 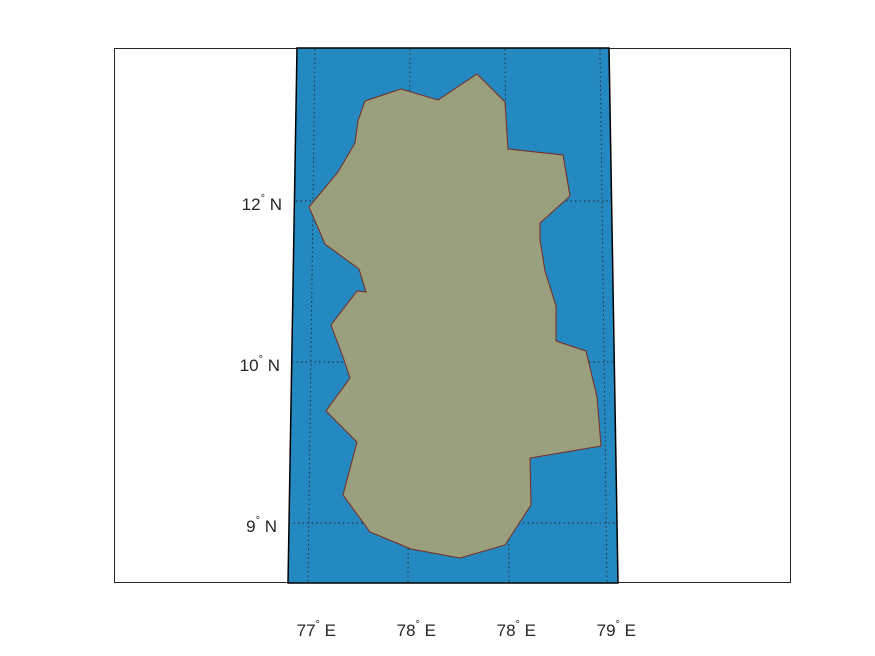 I want to click on latitude-labels: 12° N 10° N 9° N, so click(x=261, y=364).